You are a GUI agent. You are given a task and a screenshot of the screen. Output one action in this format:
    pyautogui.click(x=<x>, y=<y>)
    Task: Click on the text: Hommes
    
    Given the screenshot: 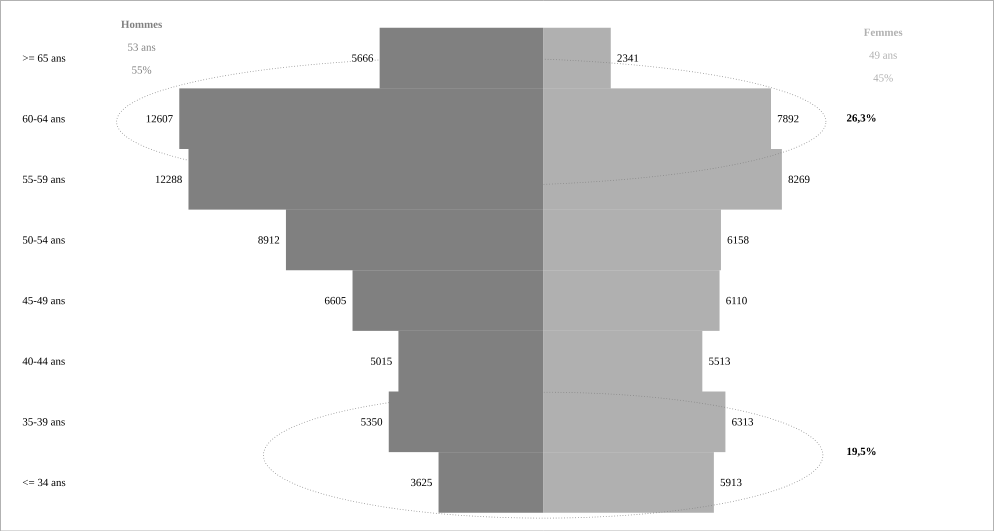 What is the action you would take?
    pyautogui.click(x=141, y=24)
    